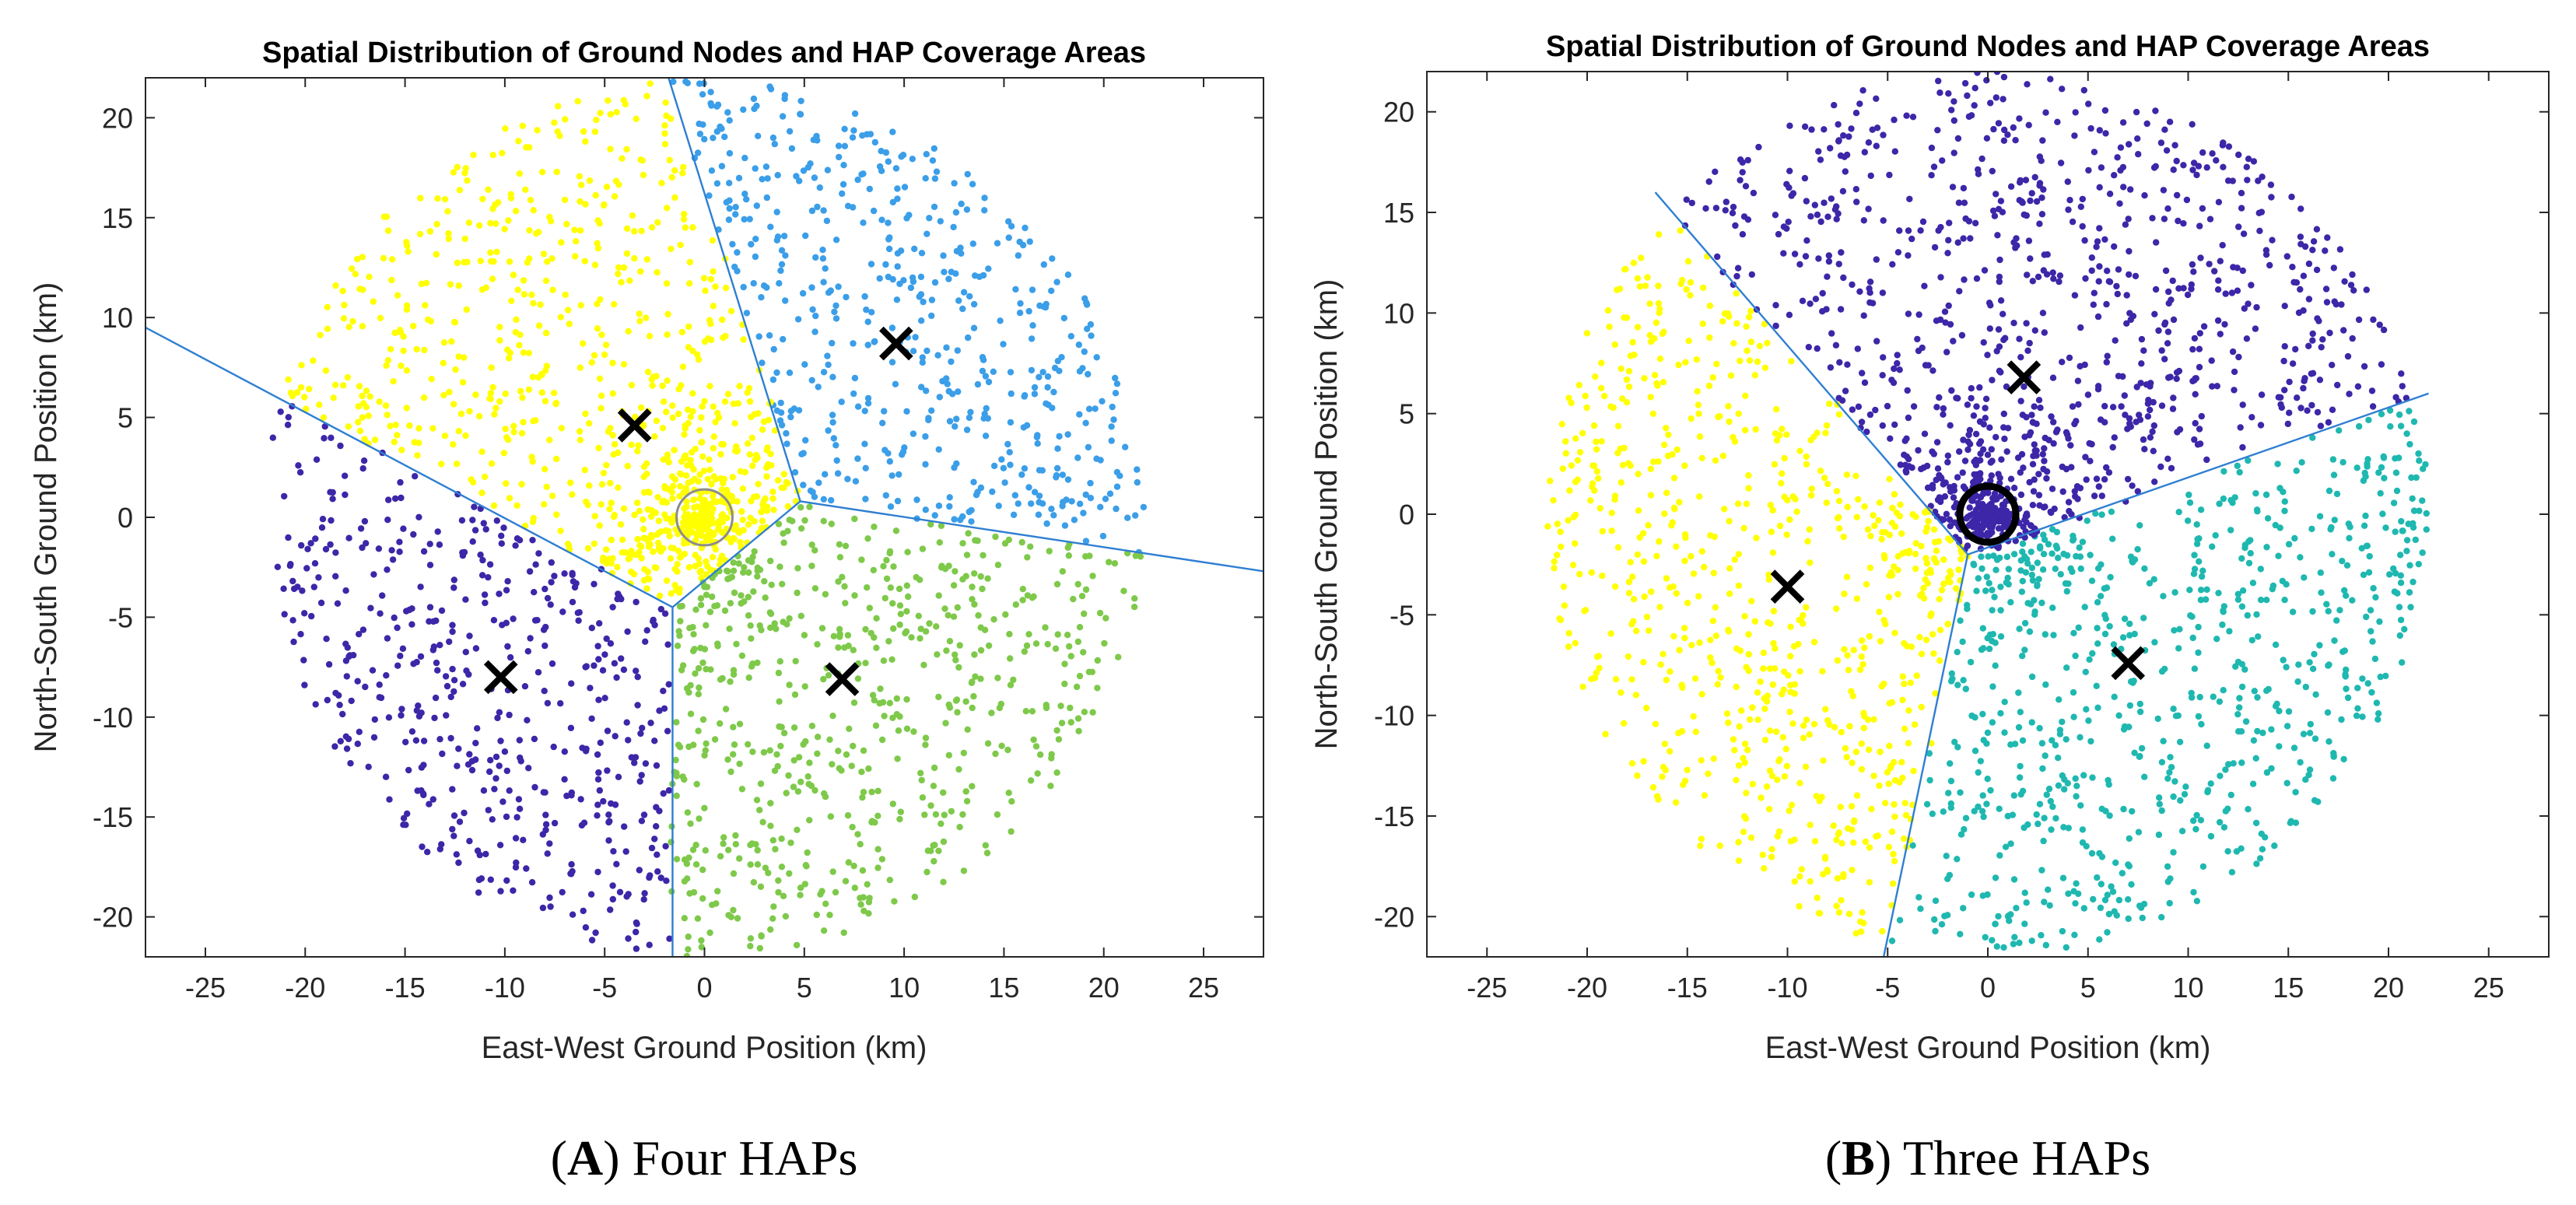 This screenshot has height=1205, width=2576. I want to click on ground-station-circle, so click(704, 517).